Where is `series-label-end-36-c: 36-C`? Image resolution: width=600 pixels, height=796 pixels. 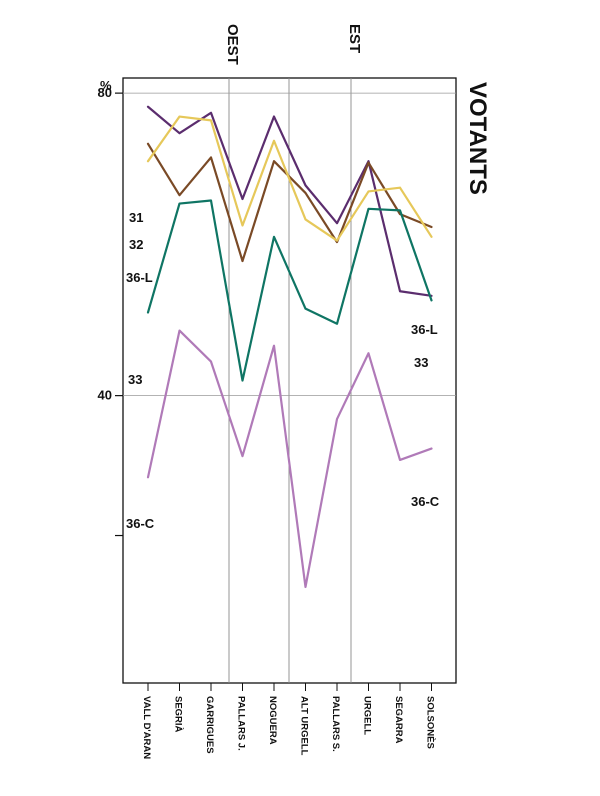 series-label-end-36-c: 36-C is located at coordinates (425, 501).